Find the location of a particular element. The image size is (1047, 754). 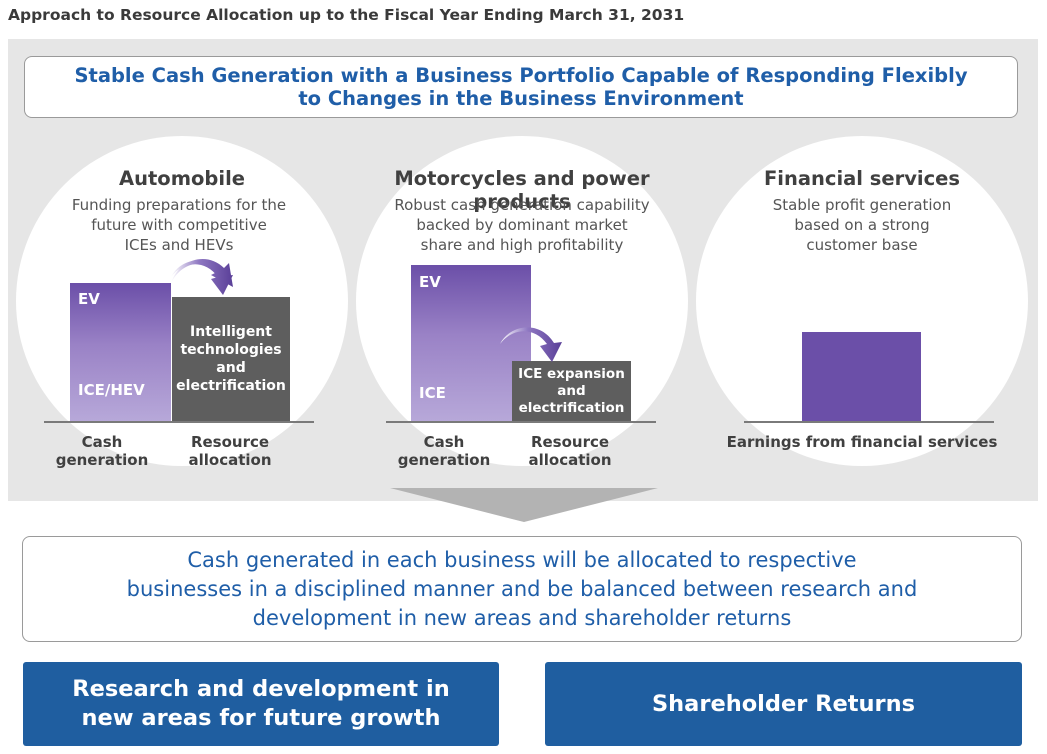

motorcycles-cash-generation-bar is located at coordinates (471, 343).